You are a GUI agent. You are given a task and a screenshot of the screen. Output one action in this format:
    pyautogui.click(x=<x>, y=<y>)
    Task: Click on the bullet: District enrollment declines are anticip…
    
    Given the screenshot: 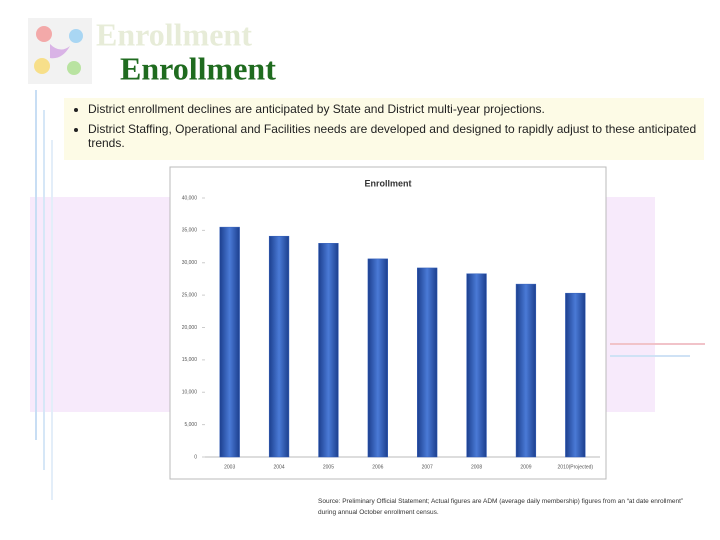 What is the action you would take?
    pyautogui.click(x=396, y=109)
    